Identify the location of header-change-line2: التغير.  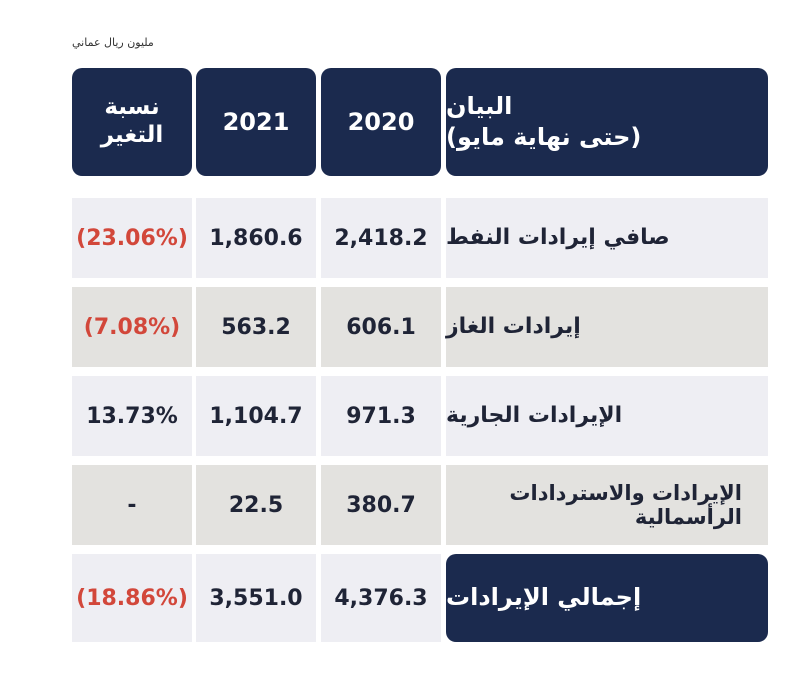
(132, 135).